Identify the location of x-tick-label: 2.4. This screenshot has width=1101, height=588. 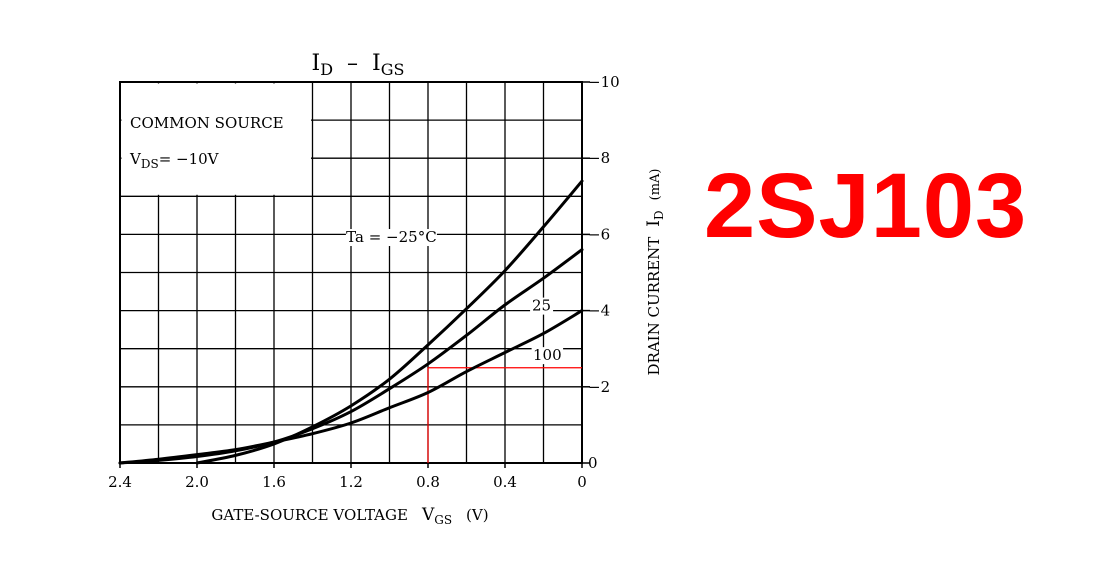
(120, 482).